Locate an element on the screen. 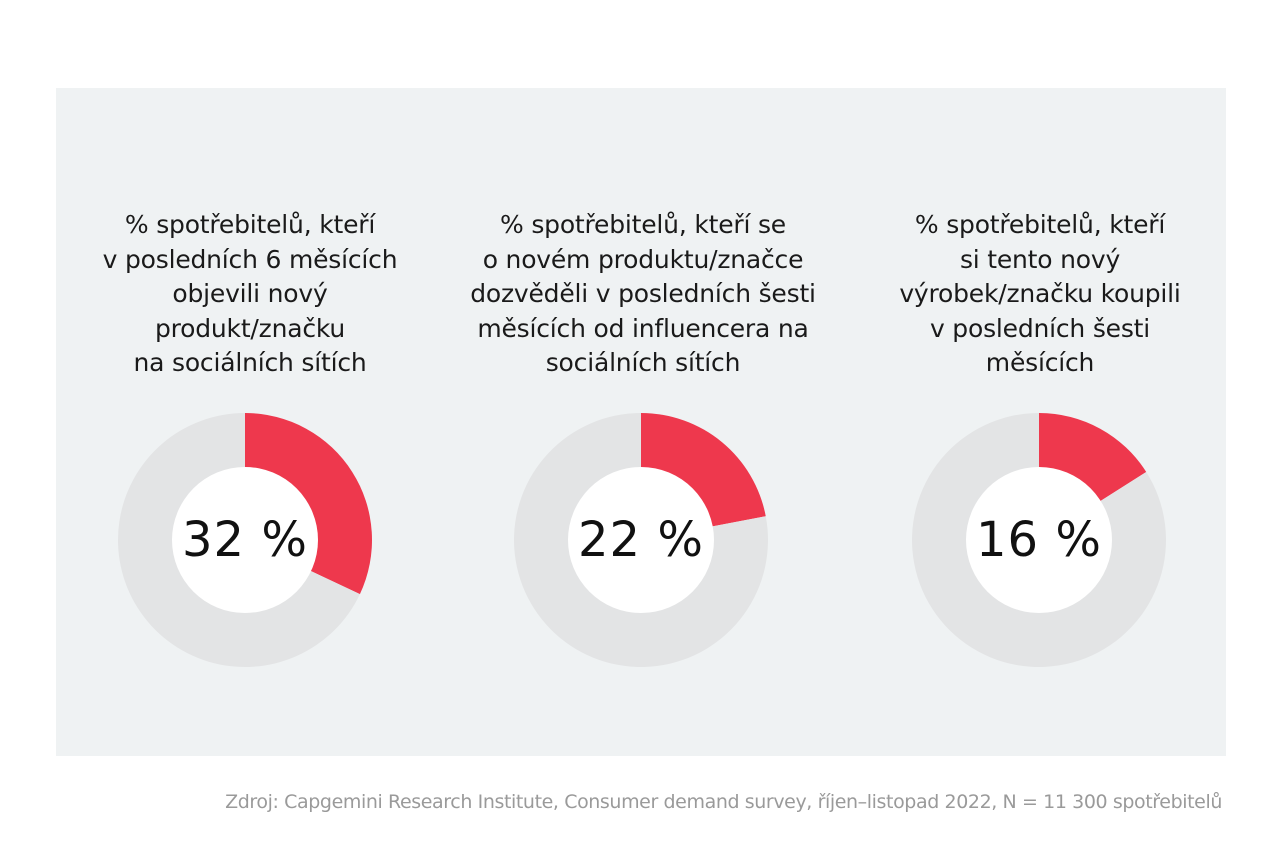  chart-title-line: v posledních 6 měsících is located at coordinates (250, 259).